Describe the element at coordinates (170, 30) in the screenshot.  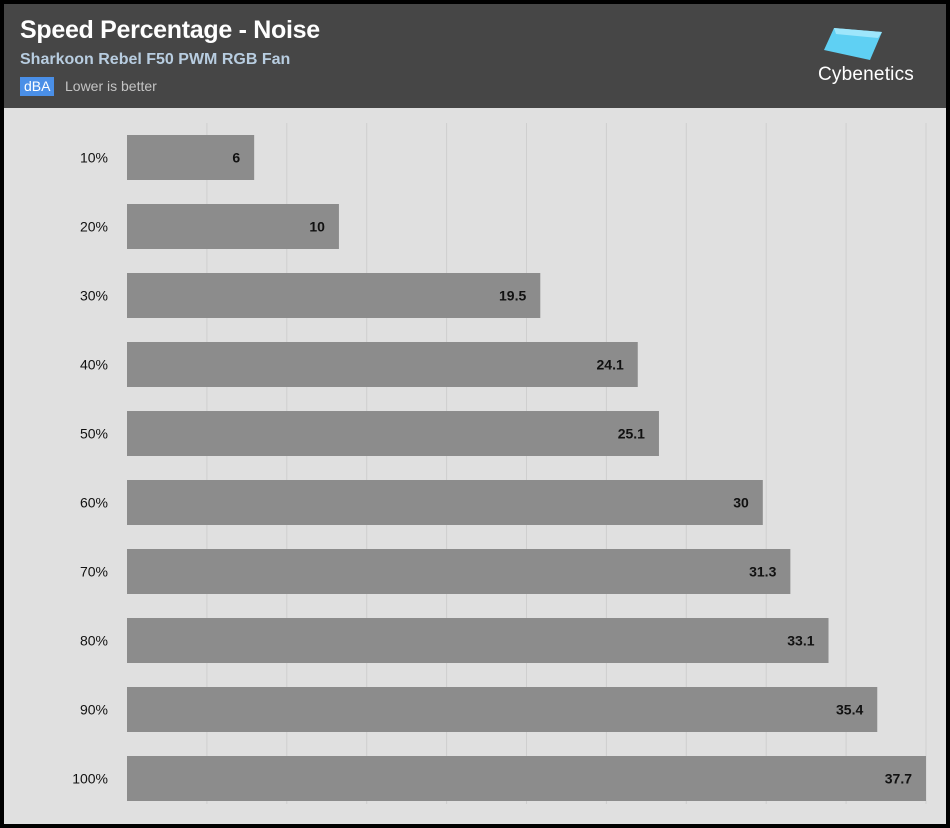
I see `chart-title: Speed Percentage - Noise` at that location.